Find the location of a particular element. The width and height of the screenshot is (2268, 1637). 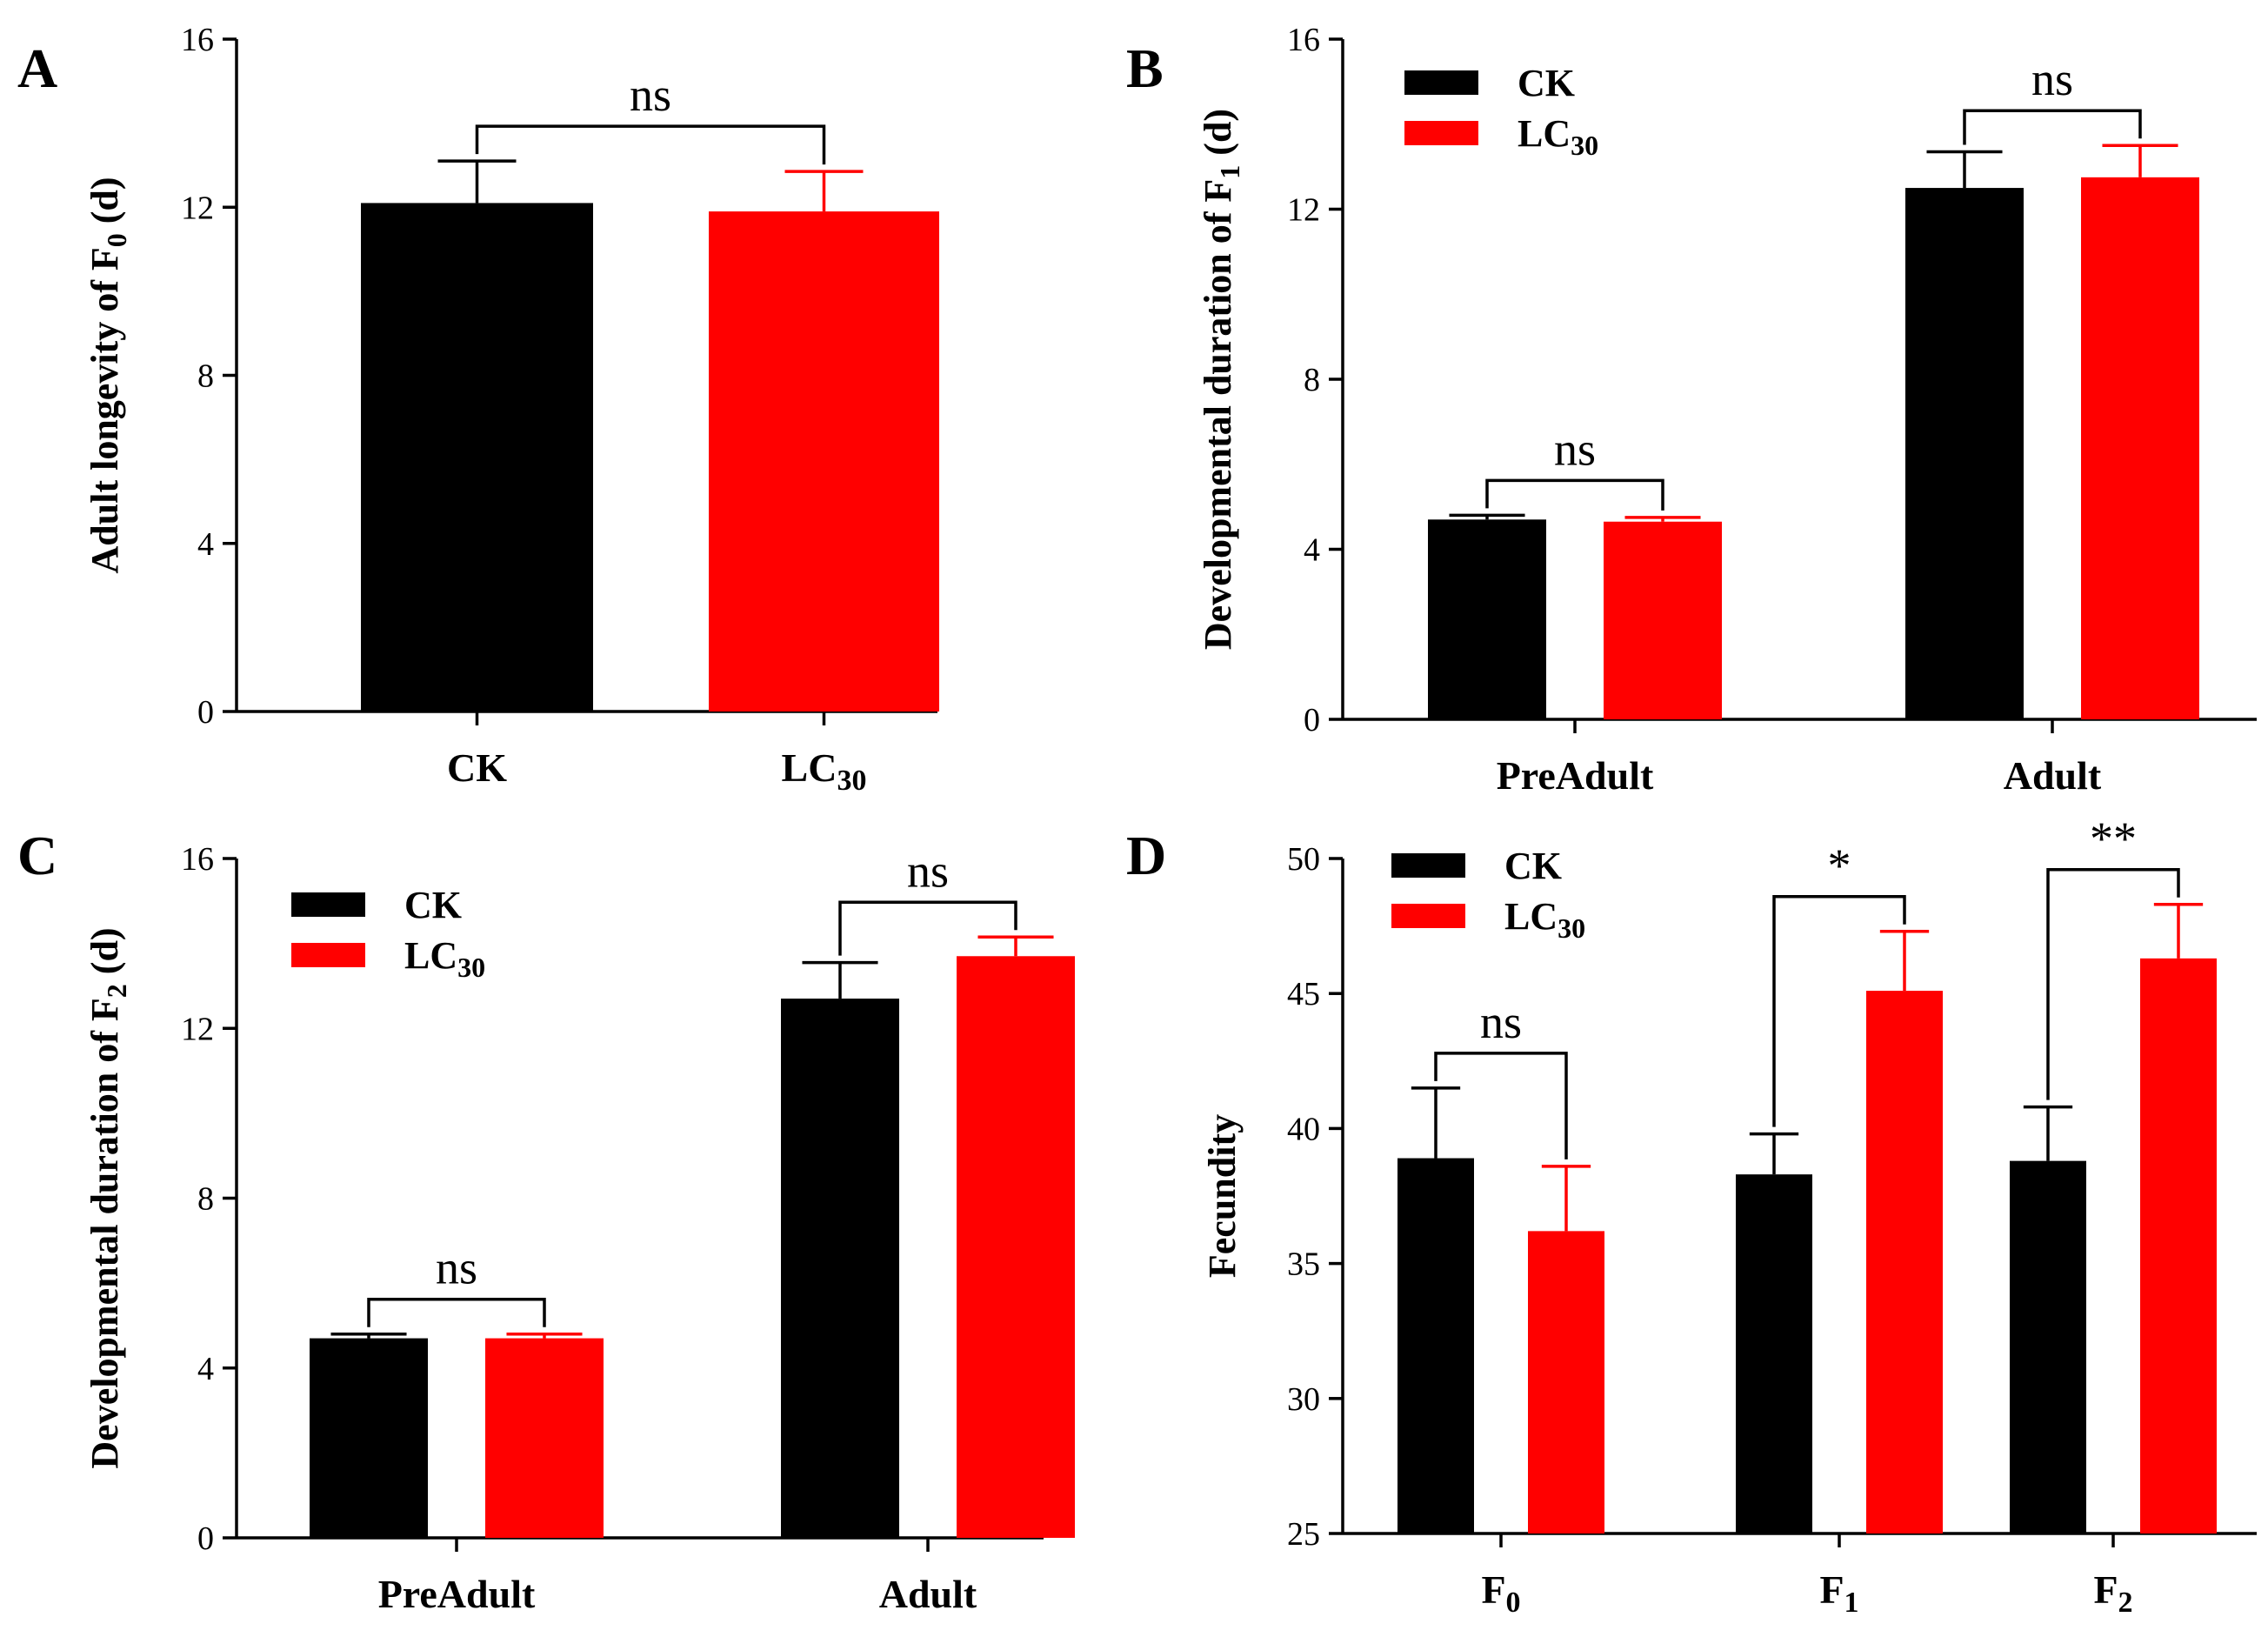

significance-label: ** is located at coordinates (2113, 838).